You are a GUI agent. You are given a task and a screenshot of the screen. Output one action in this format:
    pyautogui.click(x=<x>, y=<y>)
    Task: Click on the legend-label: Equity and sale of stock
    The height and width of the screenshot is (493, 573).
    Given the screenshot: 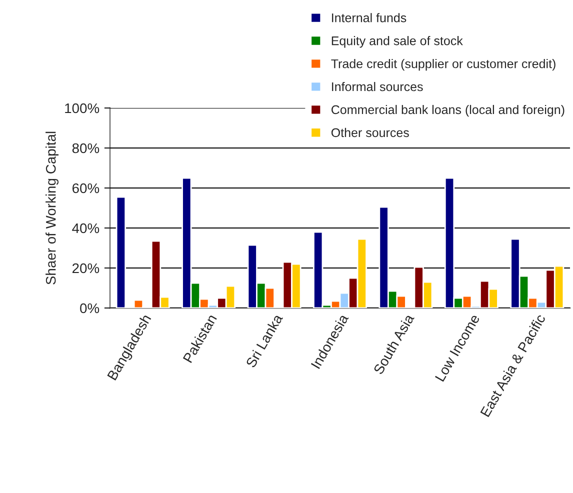 What is the action you would take?
    pyautogui.click(x=397, y=42)
    